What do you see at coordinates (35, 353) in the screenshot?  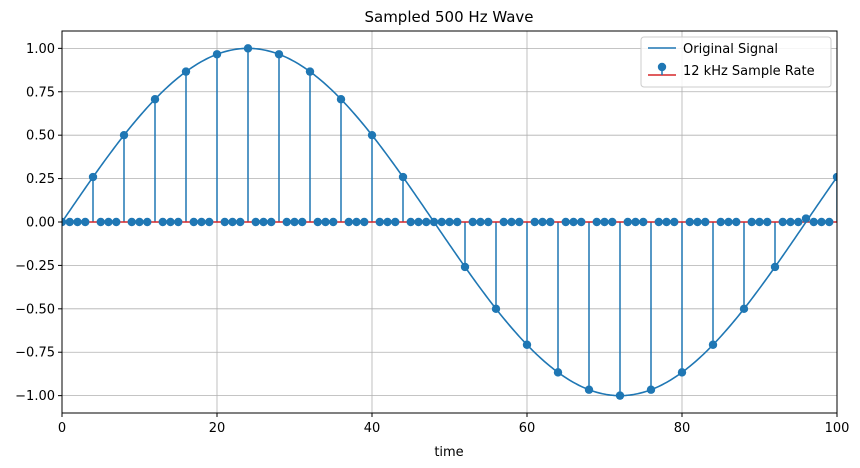 I see `y-tick-label: −0.75` at bounding box center [35, 353].